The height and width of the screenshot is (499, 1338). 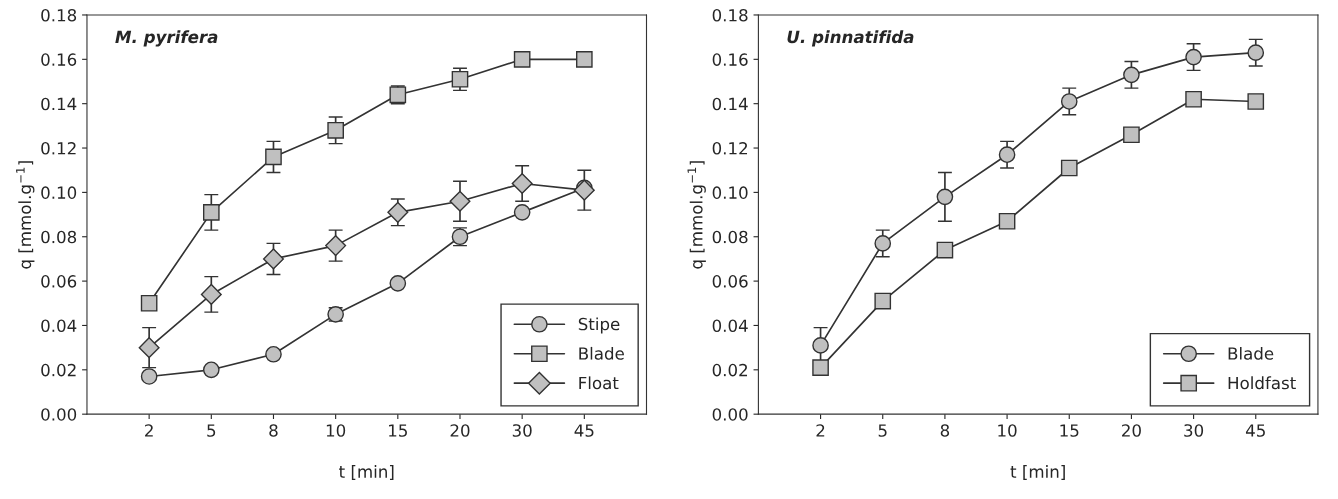 I want to click on text: U. pinnatifida, so click(x=850, y=38).